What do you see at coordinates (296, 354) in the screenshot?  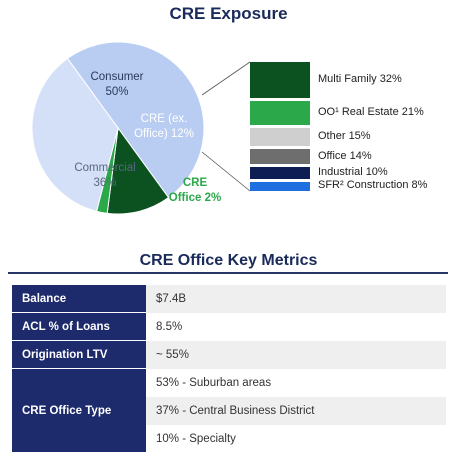 I see `metric-value: ~ 55%` at bounding box center [296, 354].